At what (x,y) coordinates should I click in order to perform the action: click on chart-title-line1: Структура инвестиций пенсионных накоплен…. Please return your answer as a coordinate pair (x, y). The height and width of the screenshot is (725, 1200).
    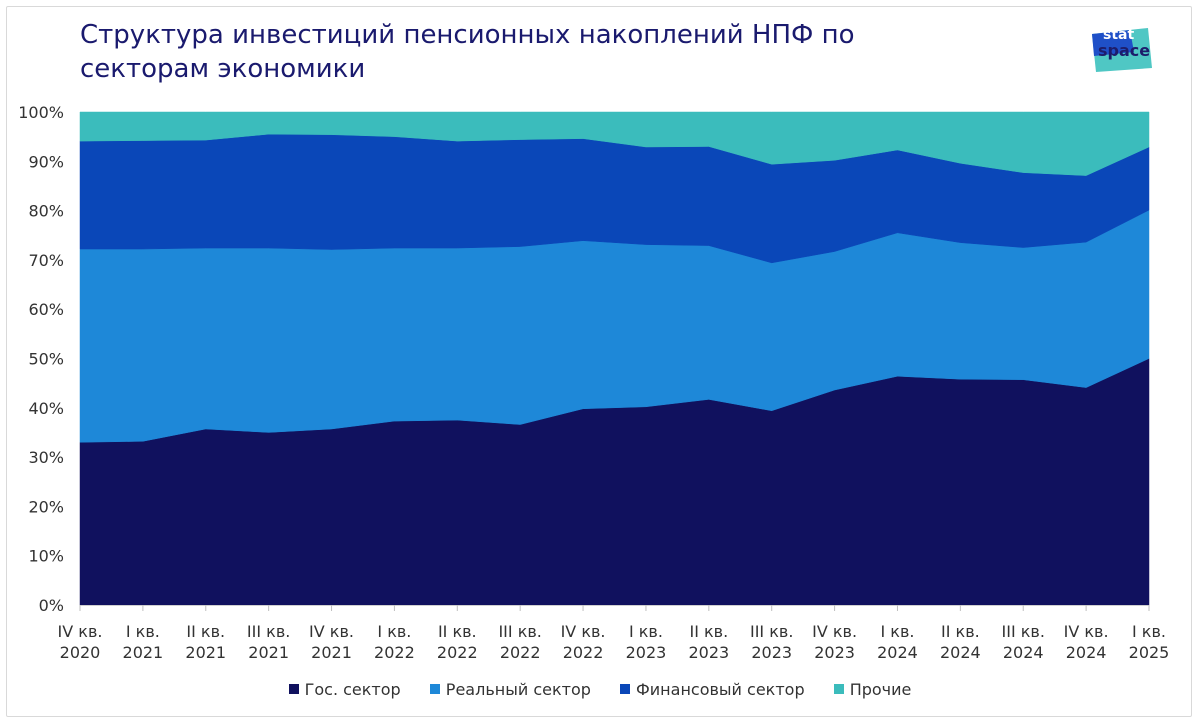
    Looking at the image, I should click on (467, 35).